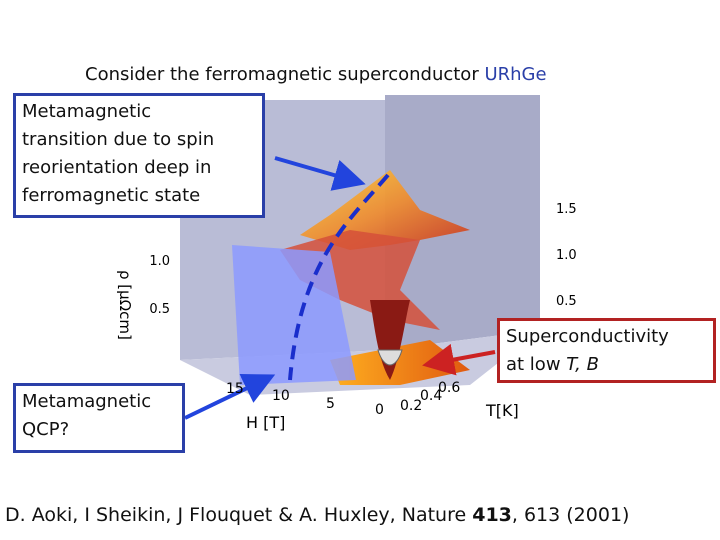 The width and height of the screenshot is (720, 540). Describe the element at coordinates (118, 139) in the screenshot. I see `callout-line: transition due to spin` at that location.